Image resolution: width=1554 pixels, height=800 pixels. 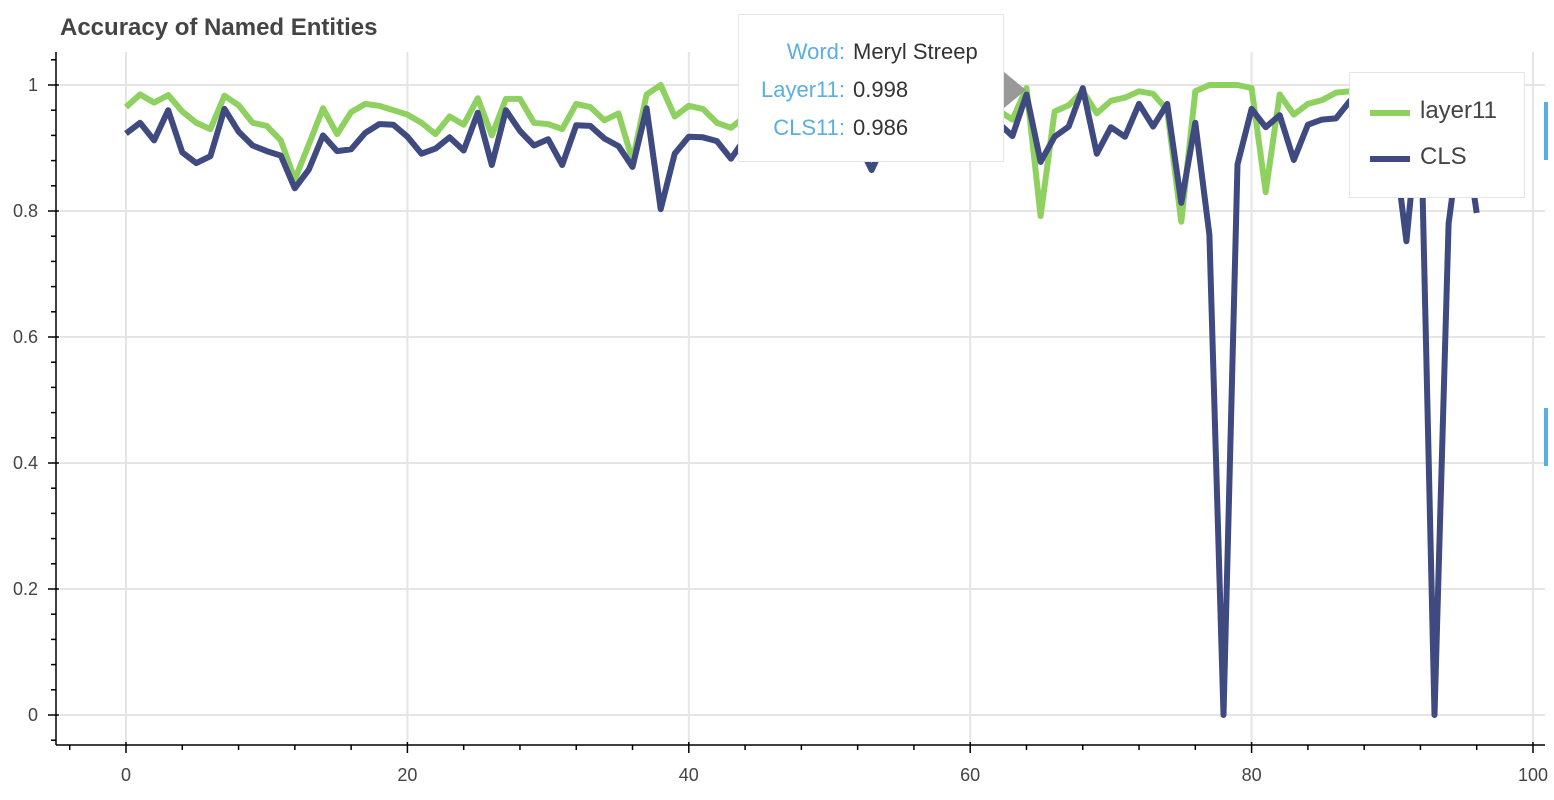 I want to click on x-tick-label: 80, so click(x=1252, y=775).